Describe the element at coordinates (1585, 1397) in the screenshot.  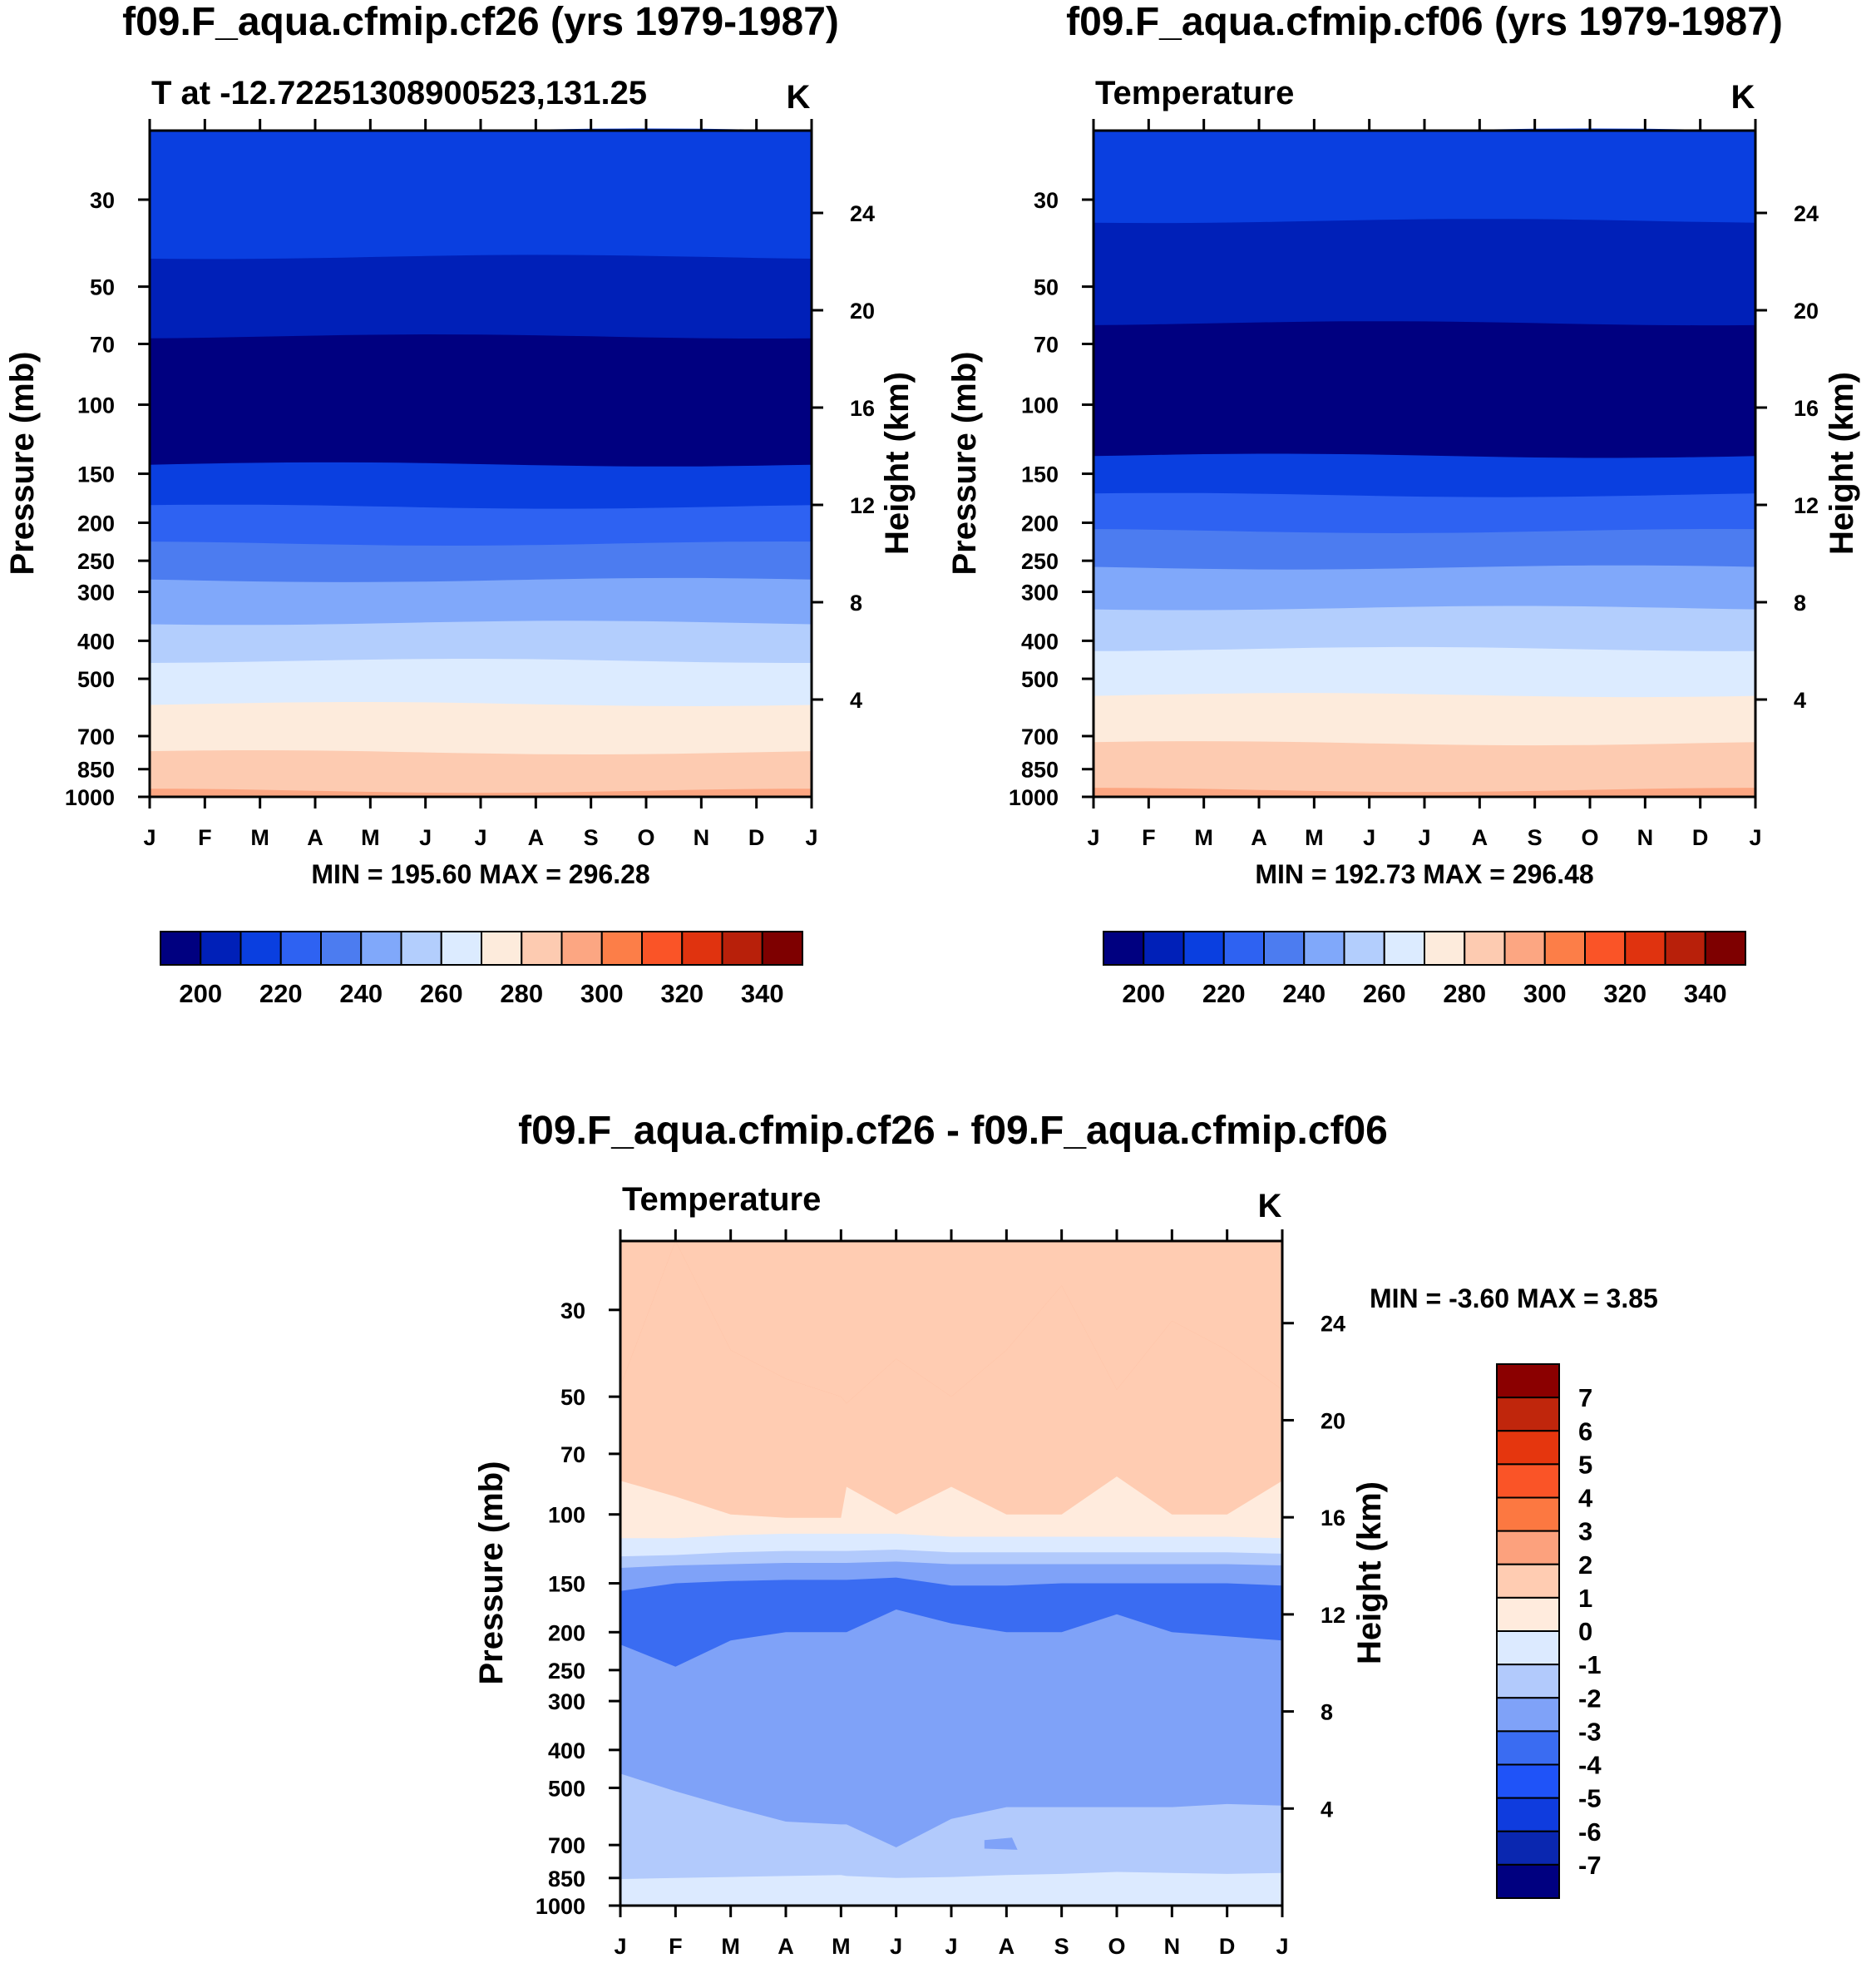
I see `colorbar-label: 7` at that location.